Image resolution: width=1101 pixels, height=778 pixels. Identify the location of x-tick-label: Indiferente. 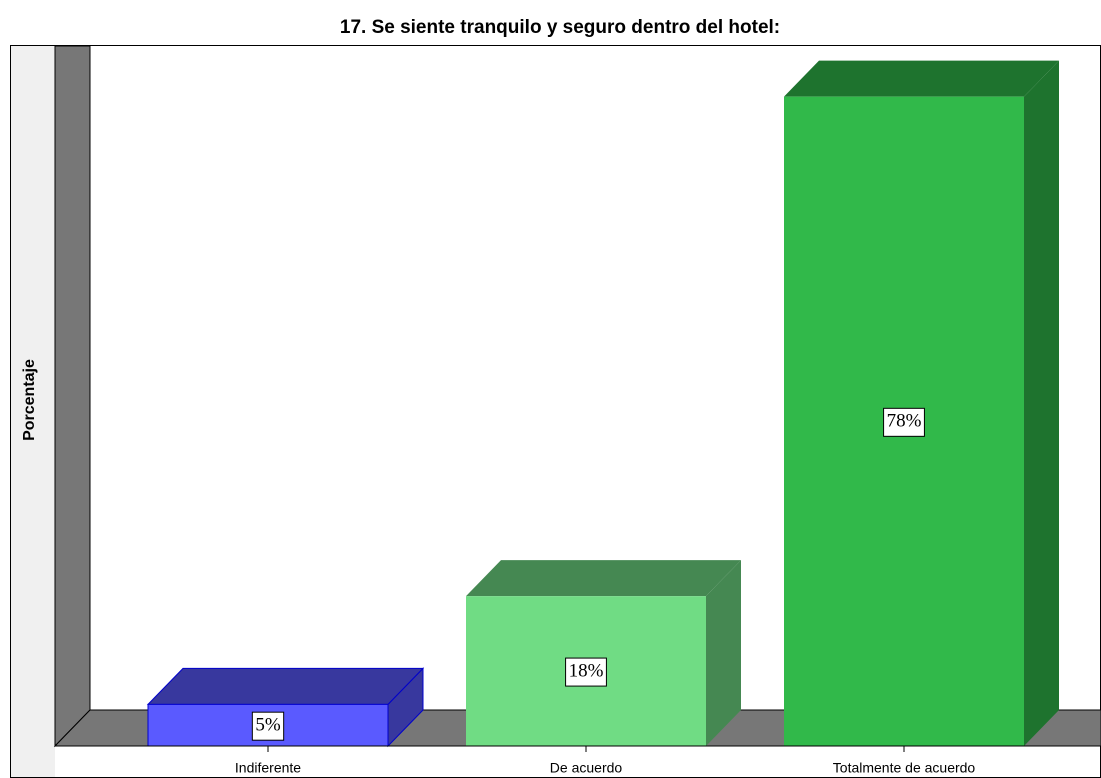
(268, 768).